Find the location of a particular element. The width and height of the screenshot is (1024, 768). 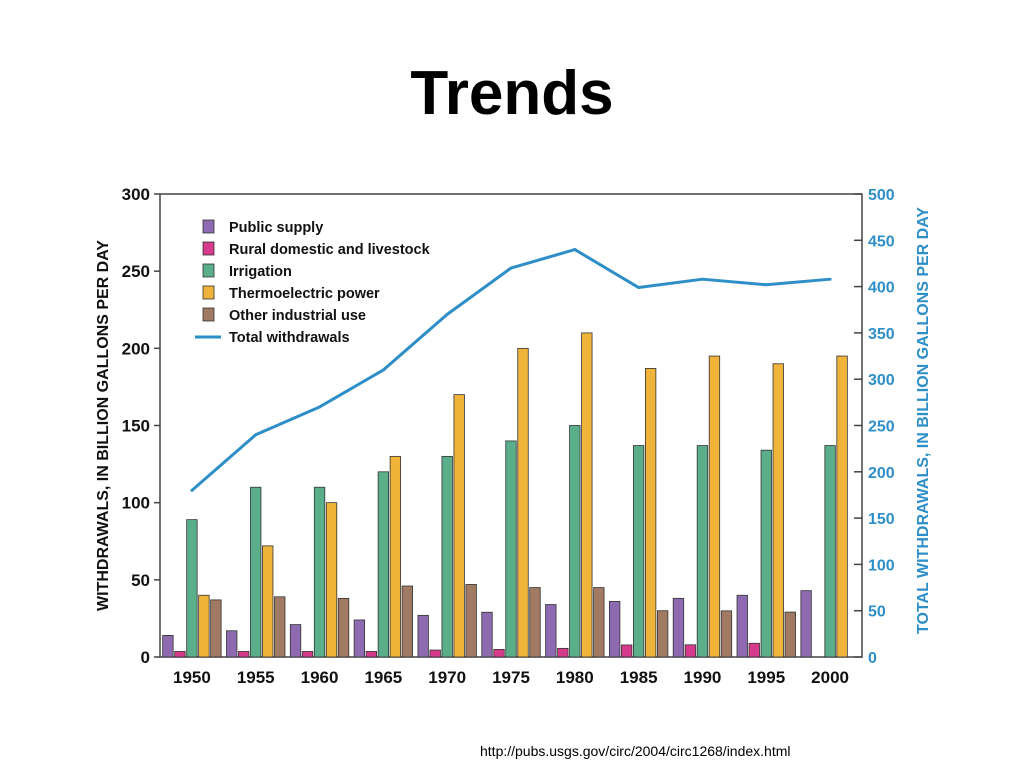

total-point-1955 is located at coordinates (256, 435).